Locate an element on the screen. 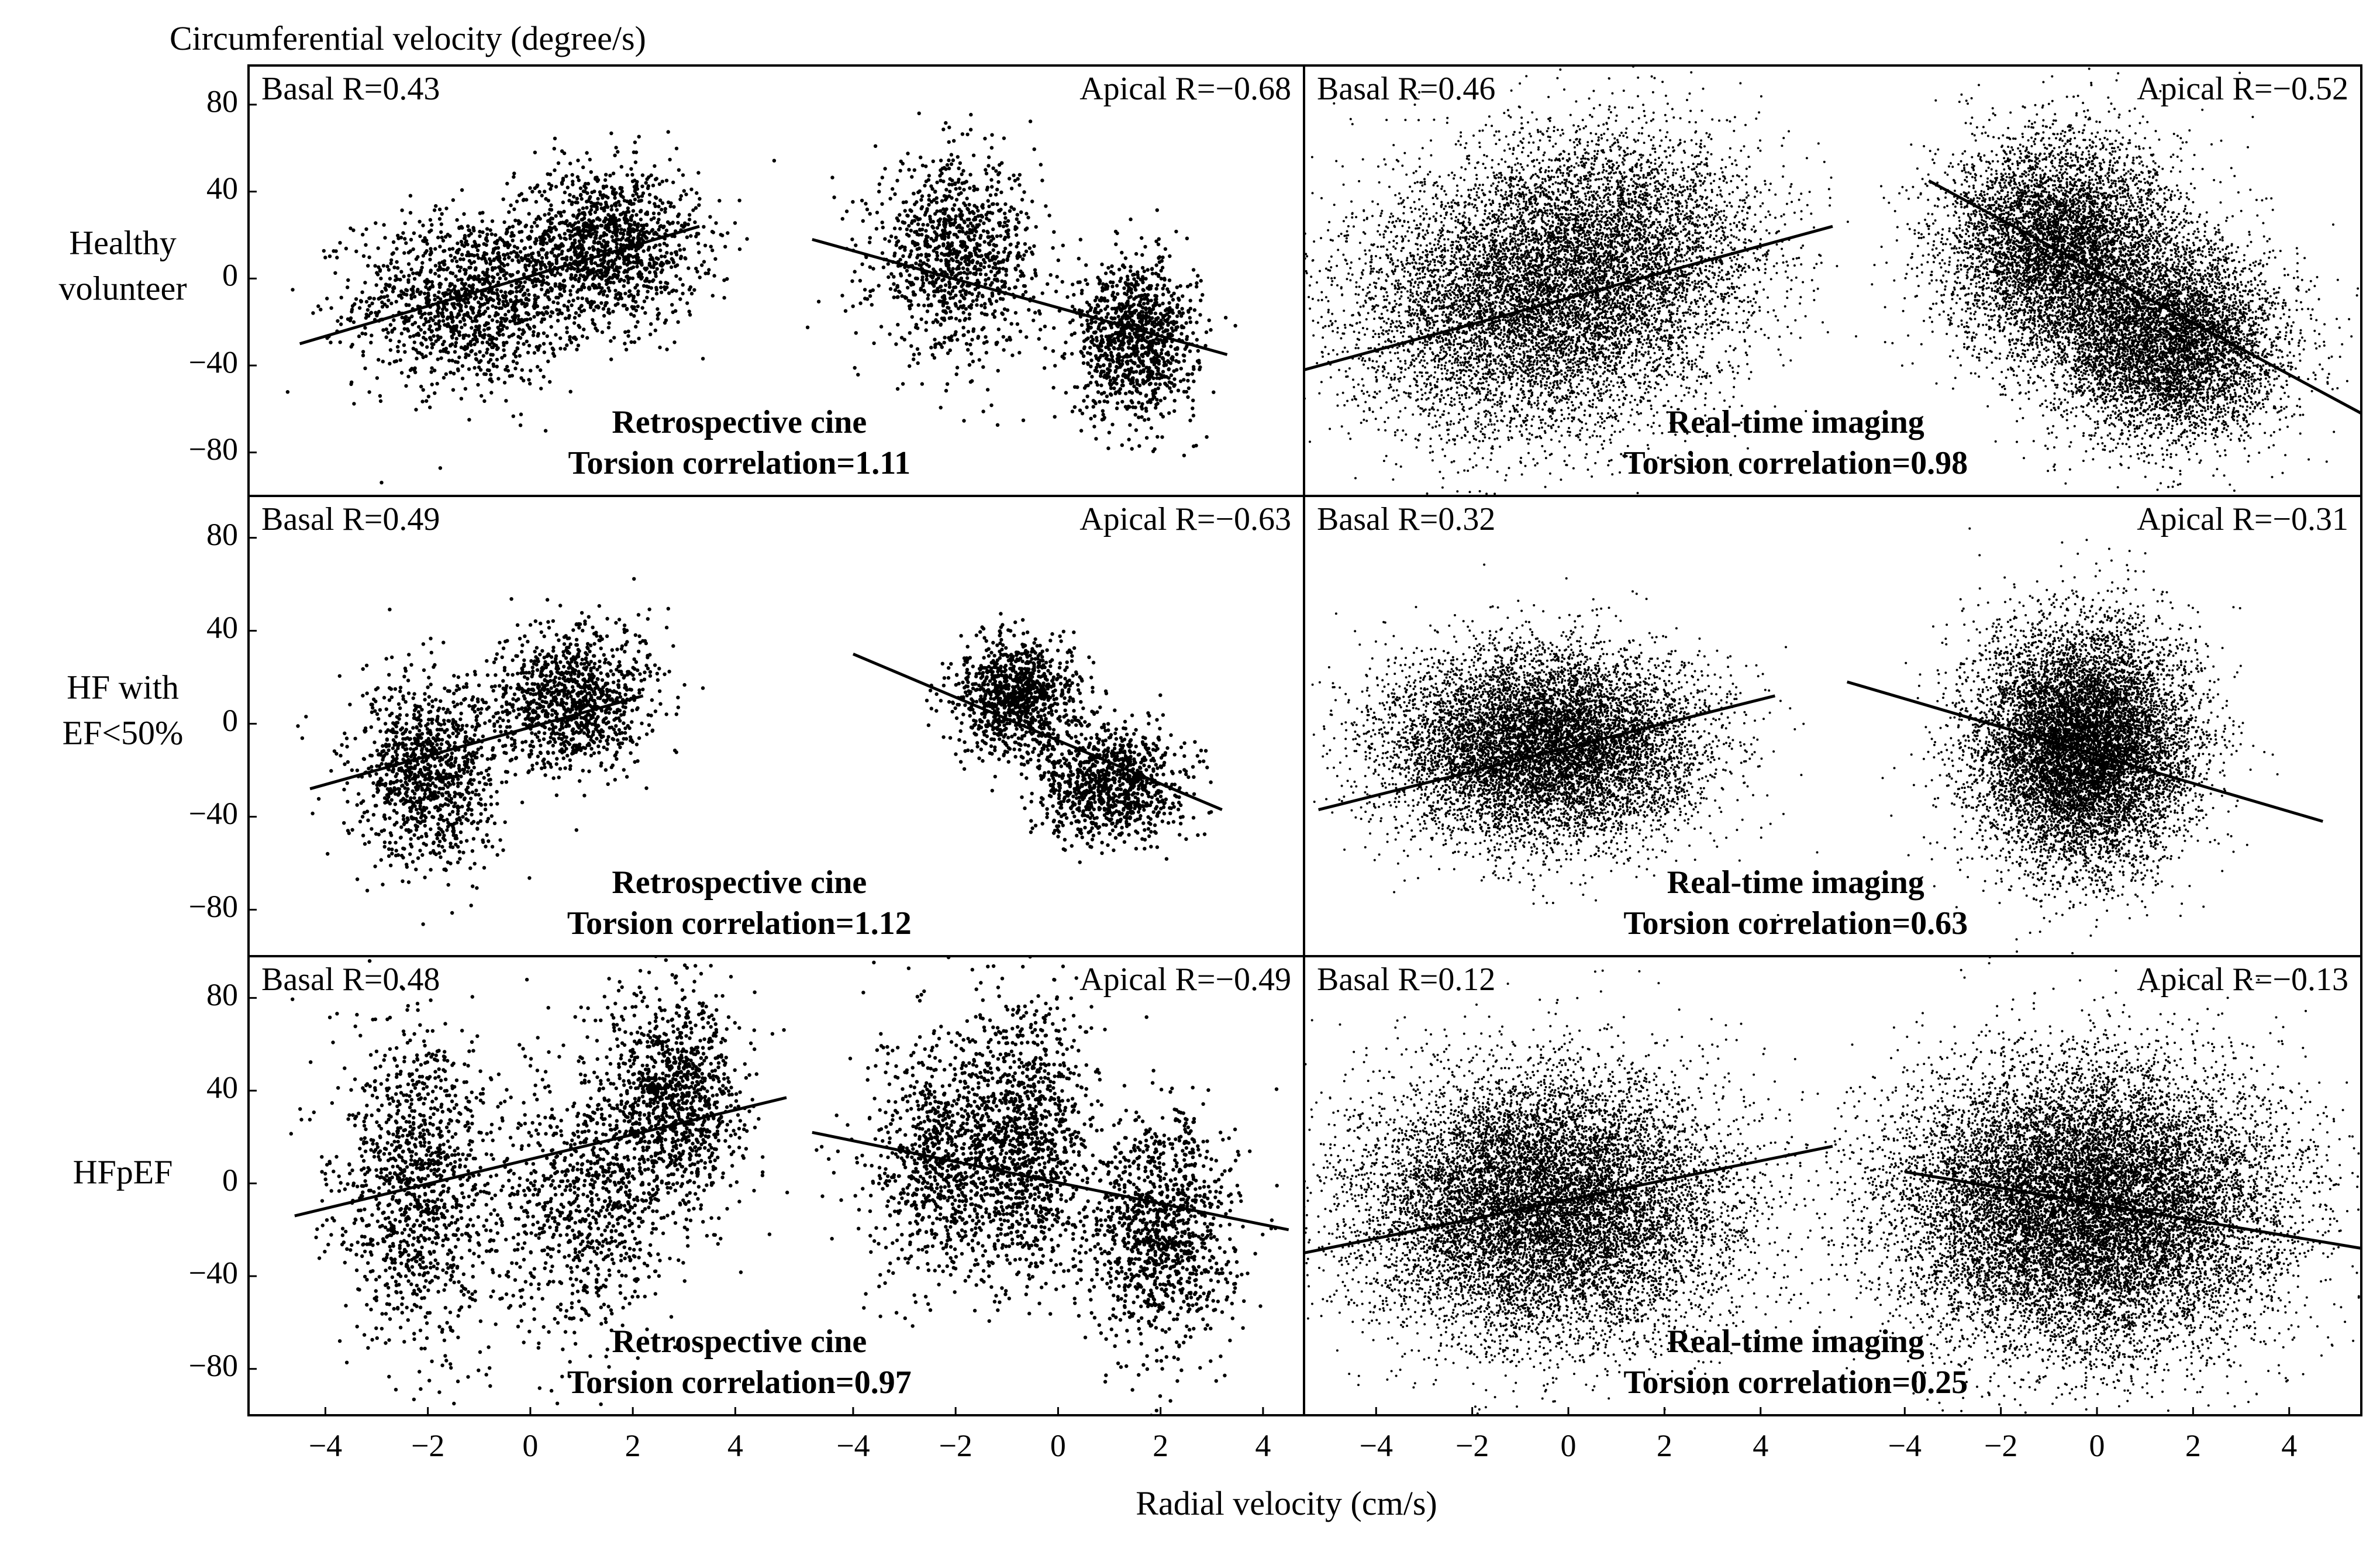 The image size is (2380, 1541). panel-annotation: Torsion correlation=0.63 is located at coordinates (1795, 923).